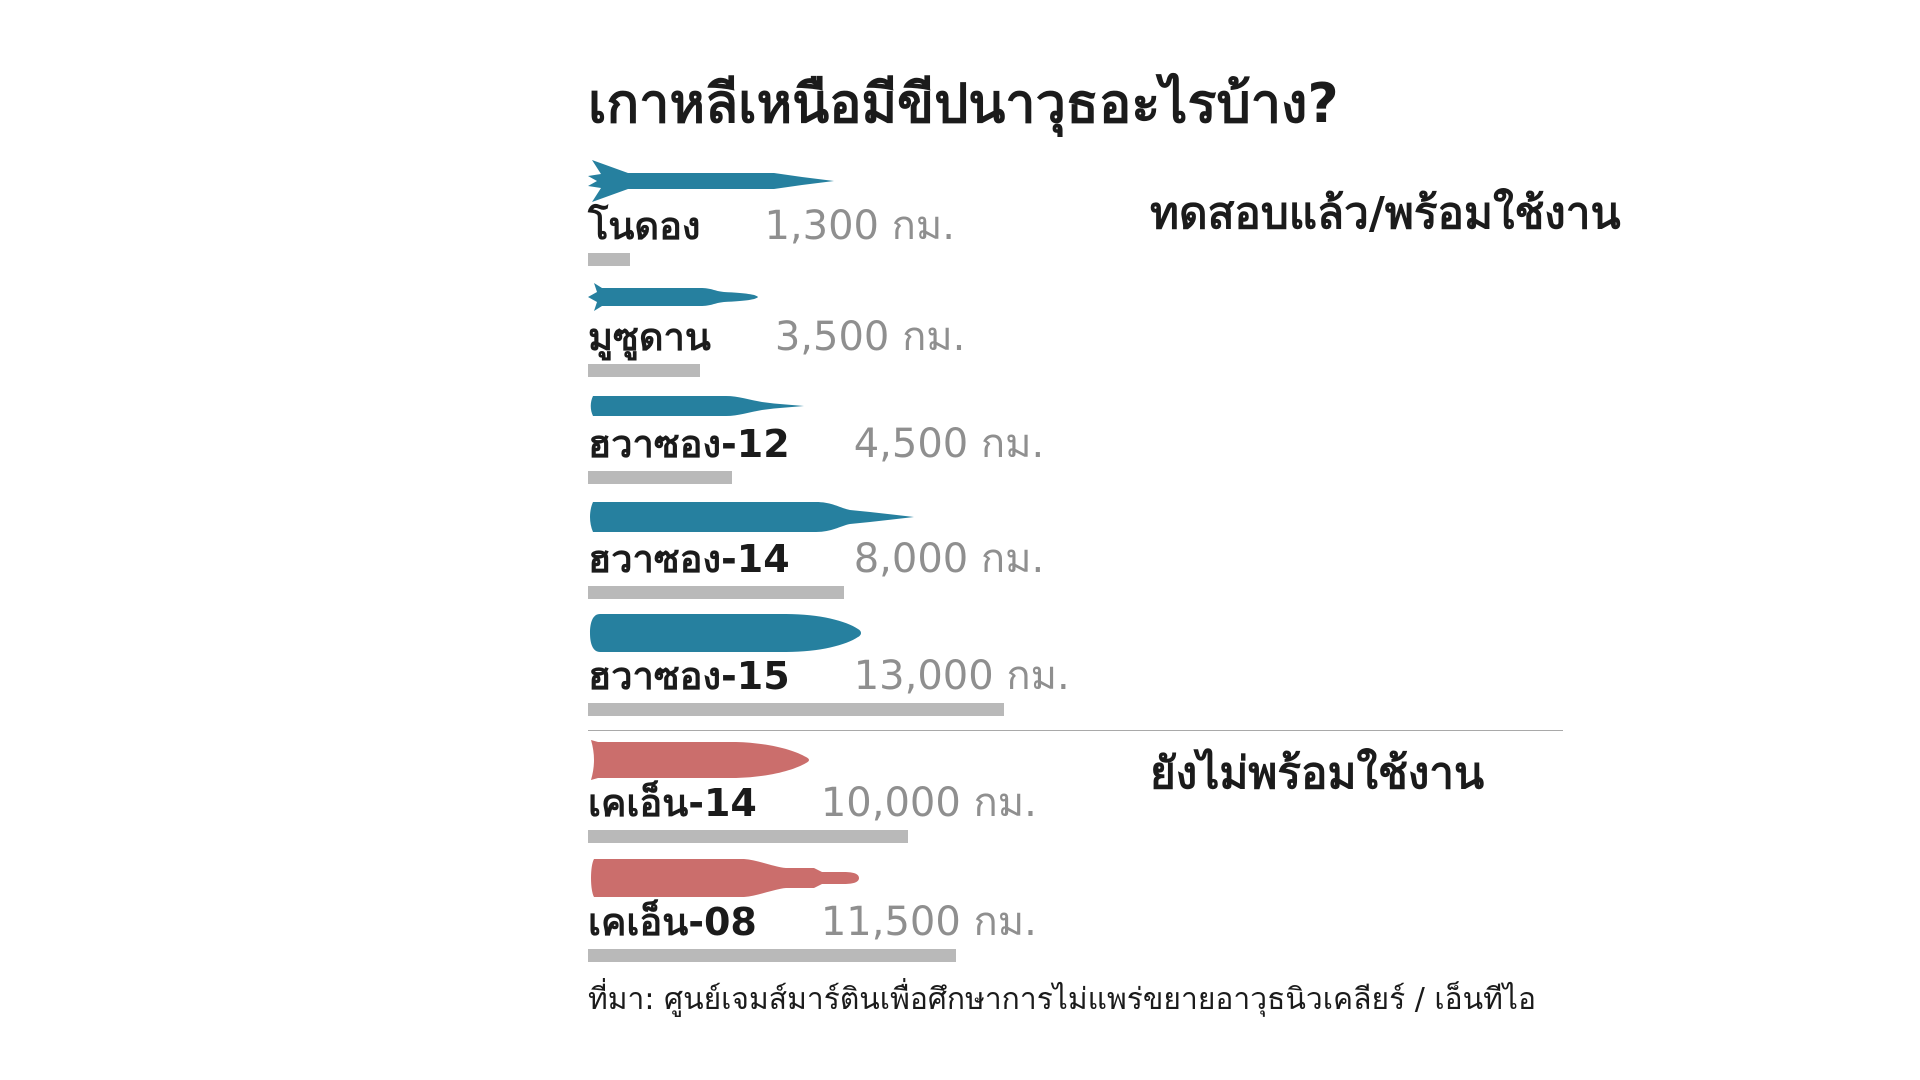  I want to click on missile-name: ฮวาซอง-12, so click(689, 443).